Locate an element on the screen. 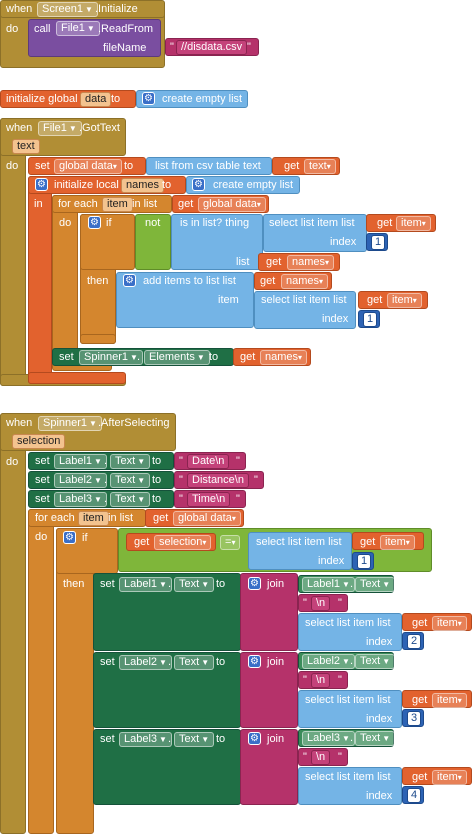 The height and width of the screenshot is (834, 474). list-from-csv-block is located at coordinates (209, 166).